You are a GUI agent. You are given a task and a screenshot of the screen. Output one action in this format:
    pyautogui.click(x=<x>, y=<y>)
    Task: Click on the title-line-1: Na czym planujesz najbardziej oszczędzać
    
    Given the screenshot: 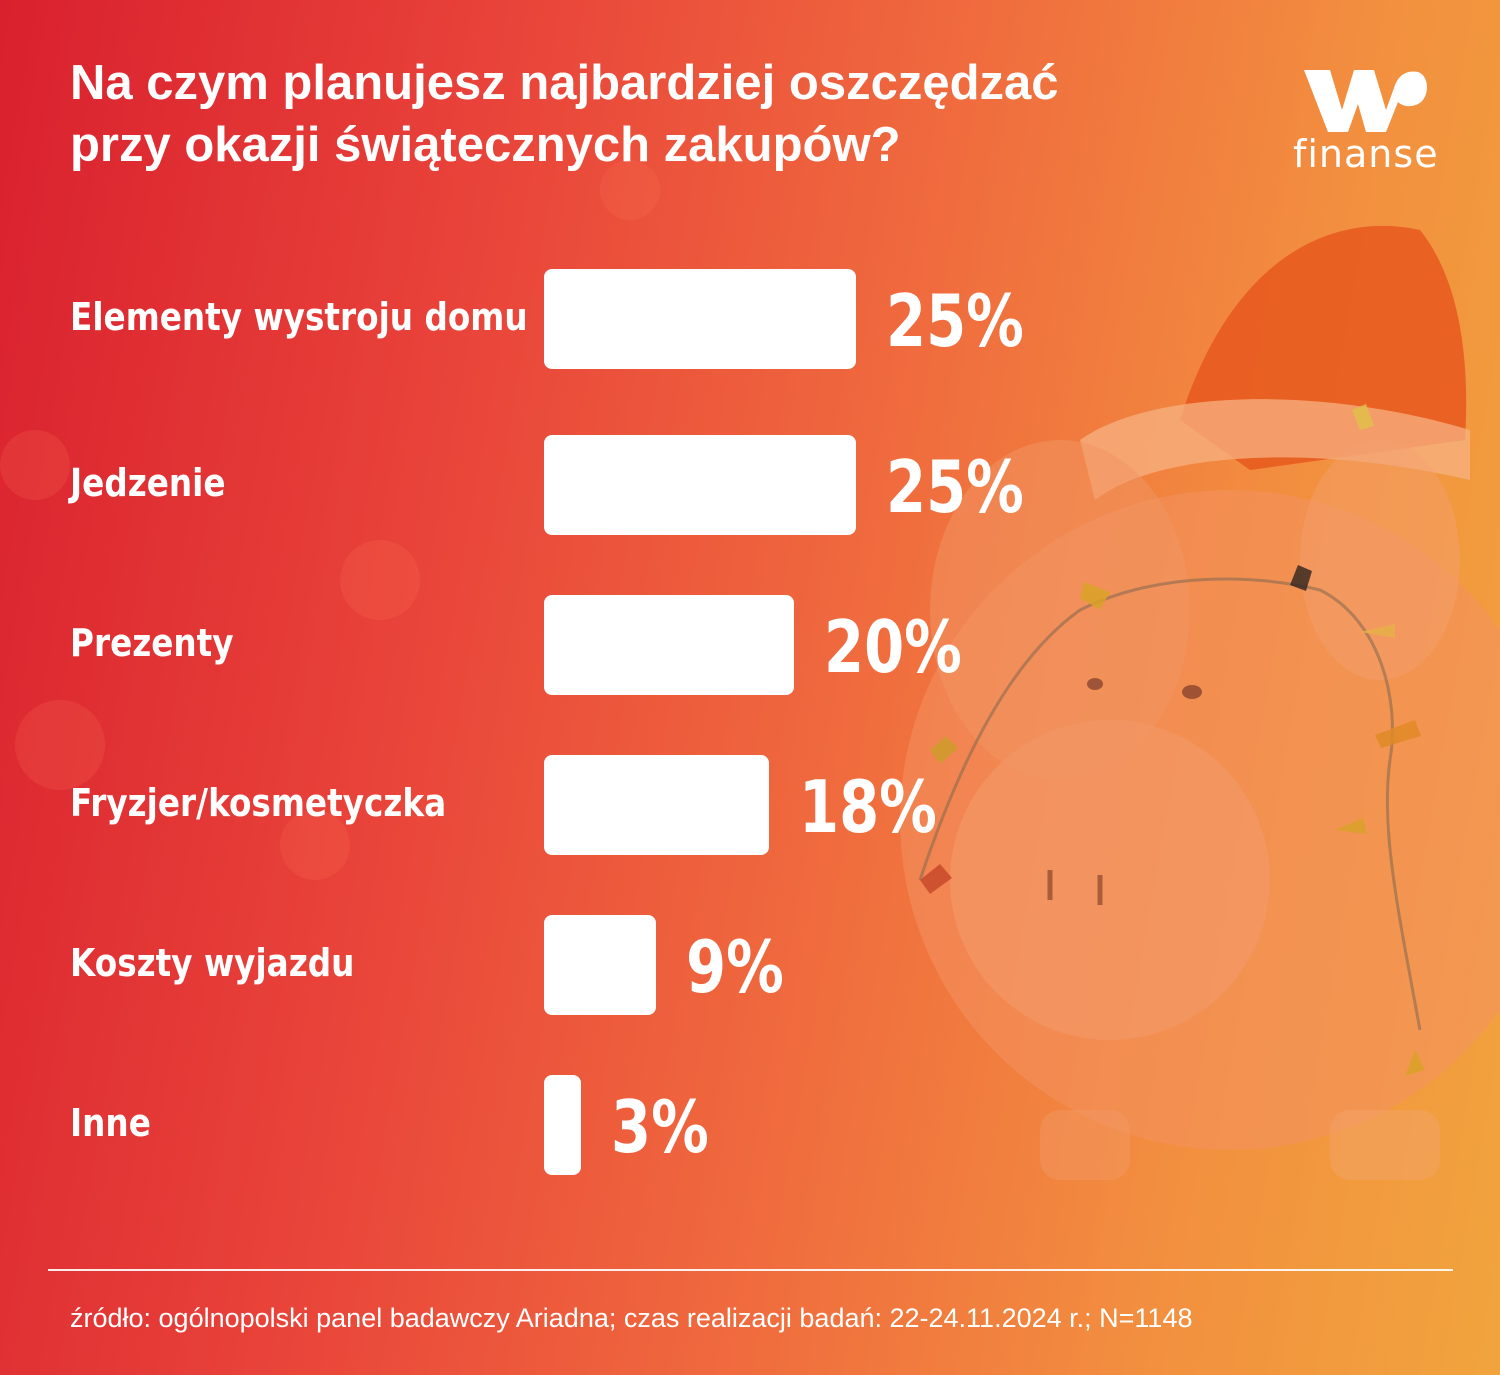 What is the action you would take?
    pyautogui.click(x=564, y=83)
    